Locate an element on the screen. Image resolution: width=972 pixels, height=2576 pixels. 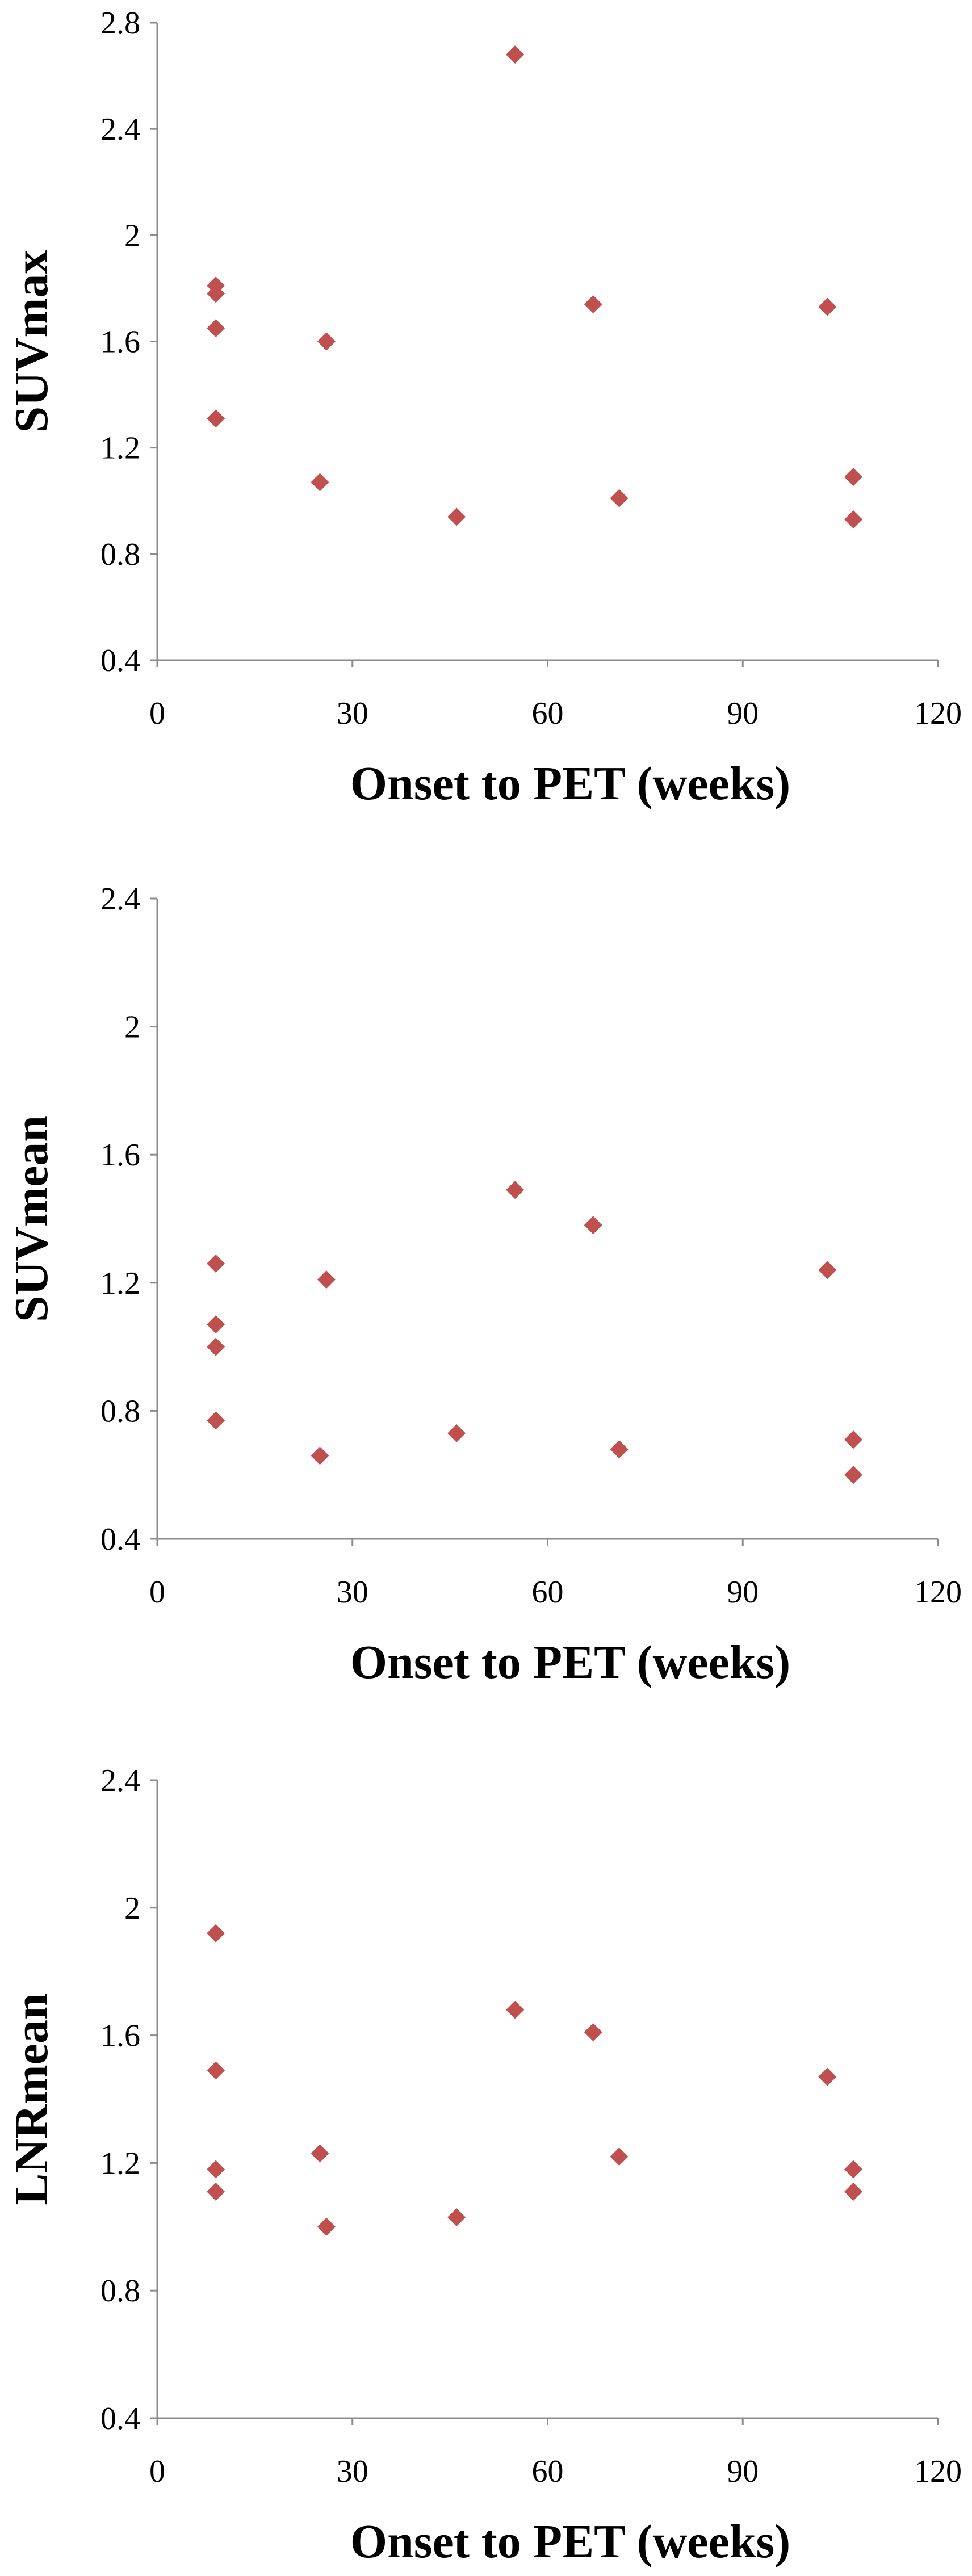
y-axis-title: SUVmean is located at coordinates (31, 1219).